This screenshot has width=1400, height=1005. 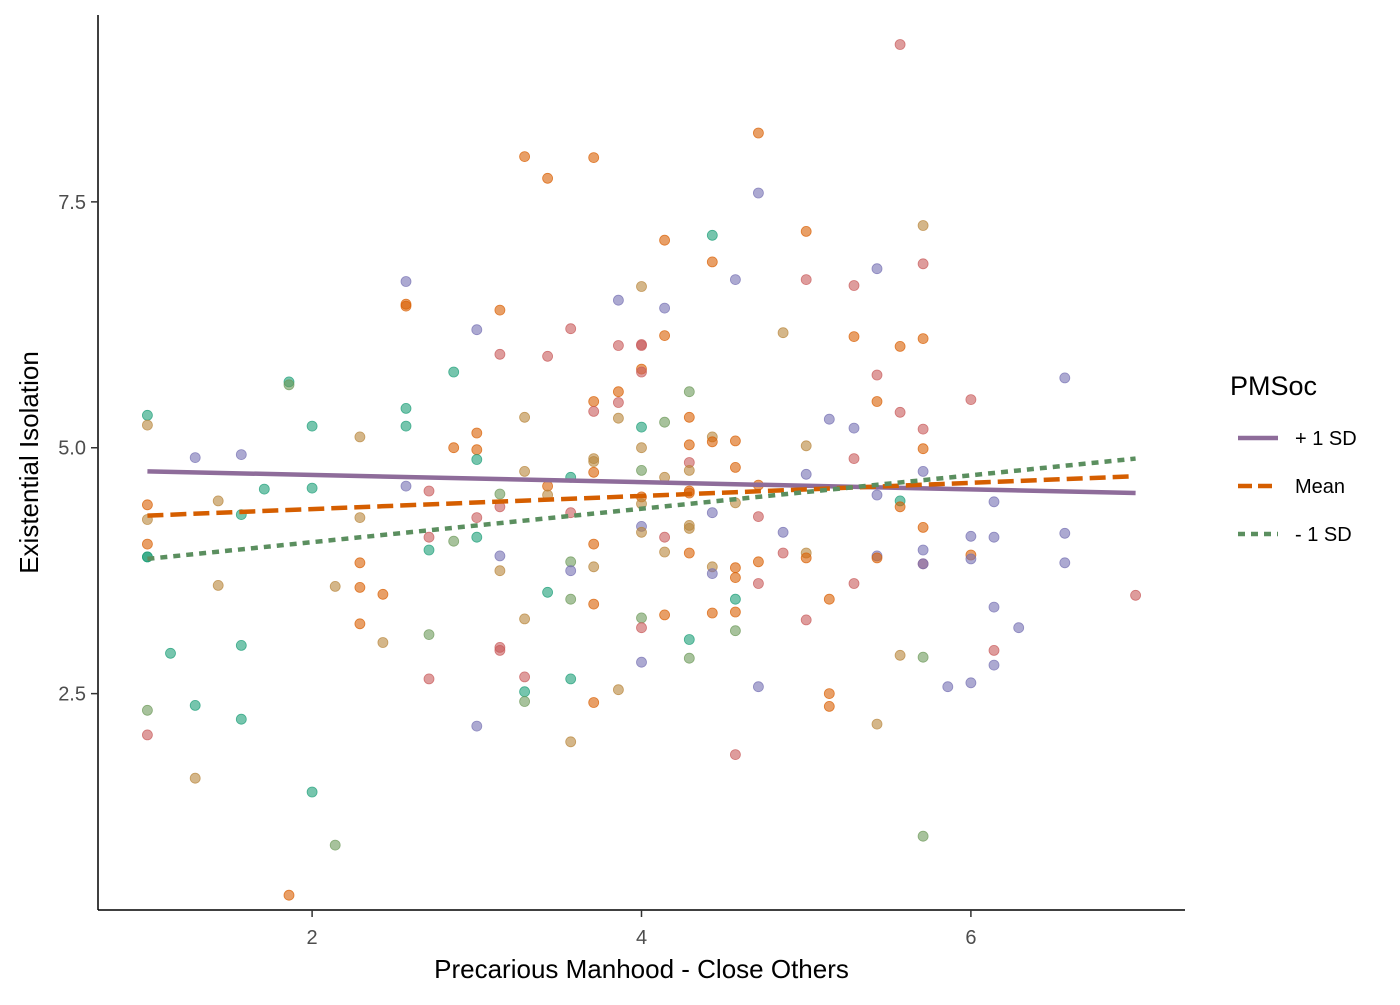 I want to click on y-axis-title: Existential Isolation, so click(x=29, y=462).